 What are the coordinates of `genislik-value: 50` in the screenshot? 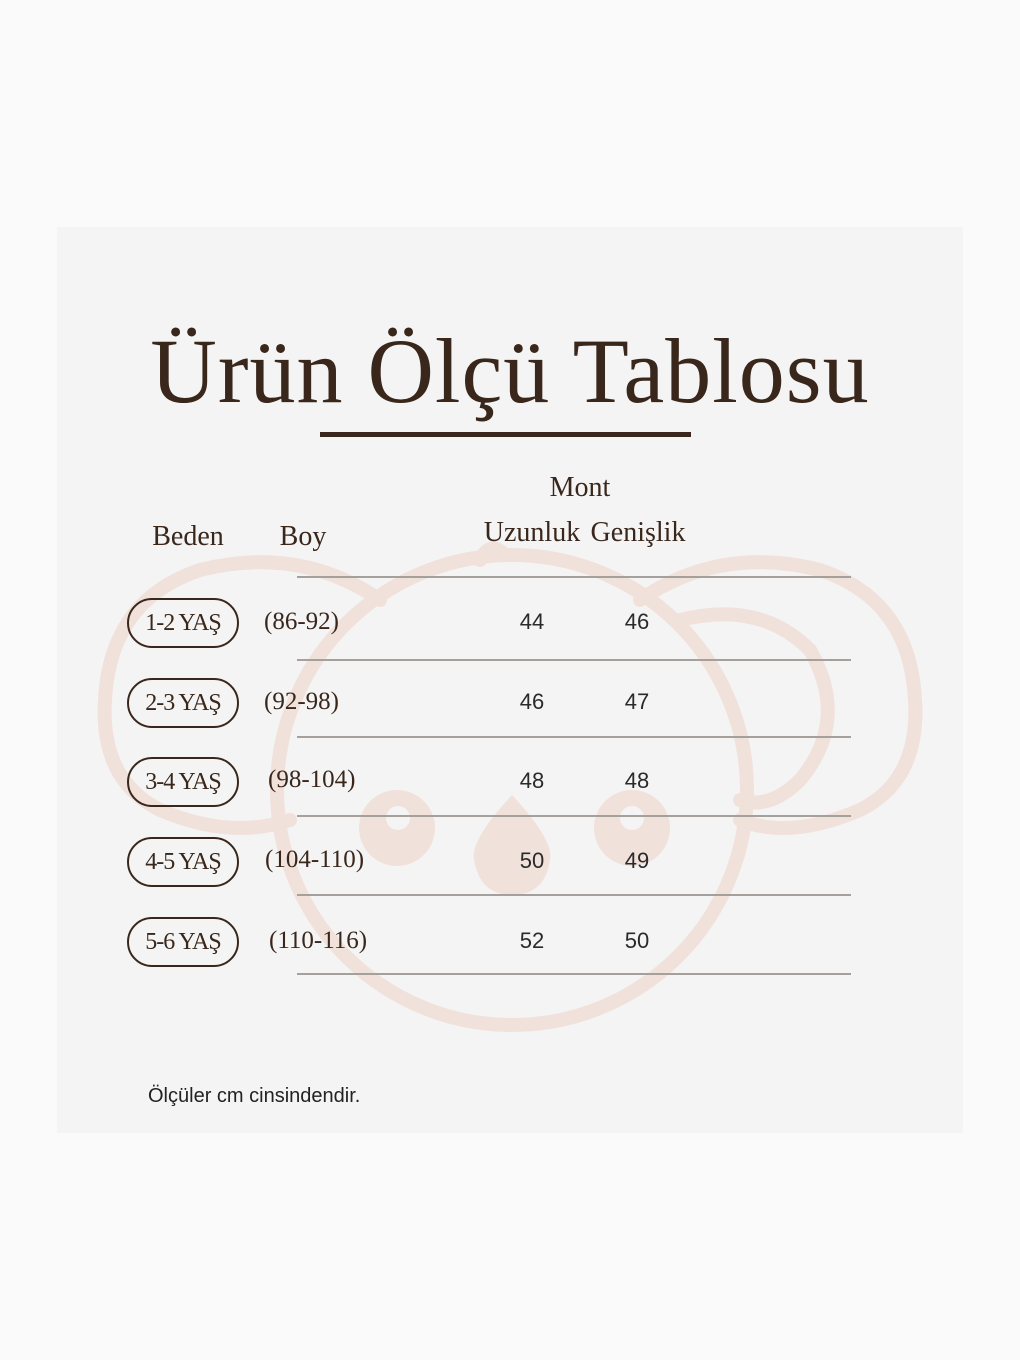 It's located at (637, 940).